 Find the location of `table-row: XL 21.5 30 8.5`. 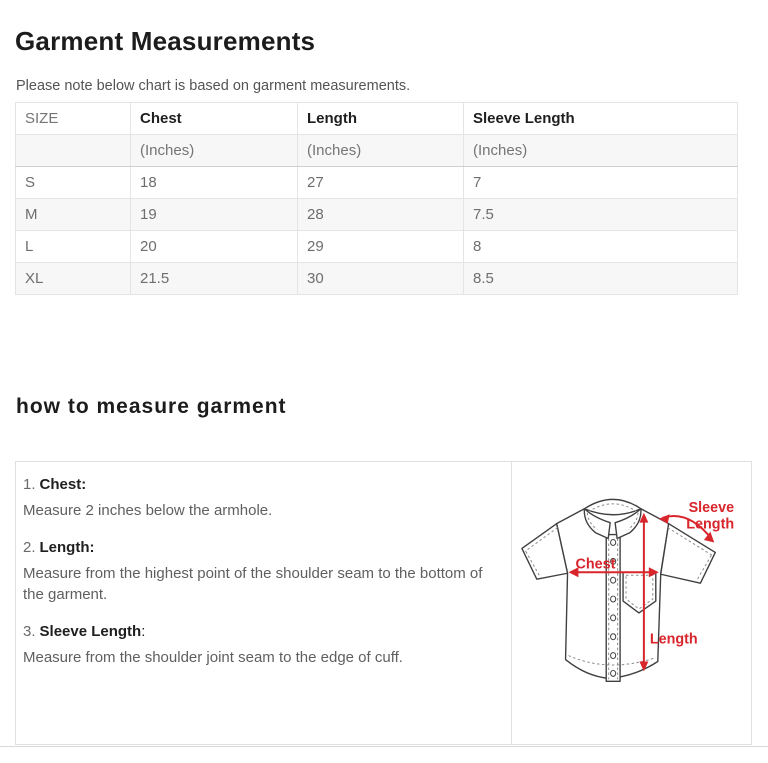

table-row: XL 21.5 30 8.5 is located at coordinates (376, 278).